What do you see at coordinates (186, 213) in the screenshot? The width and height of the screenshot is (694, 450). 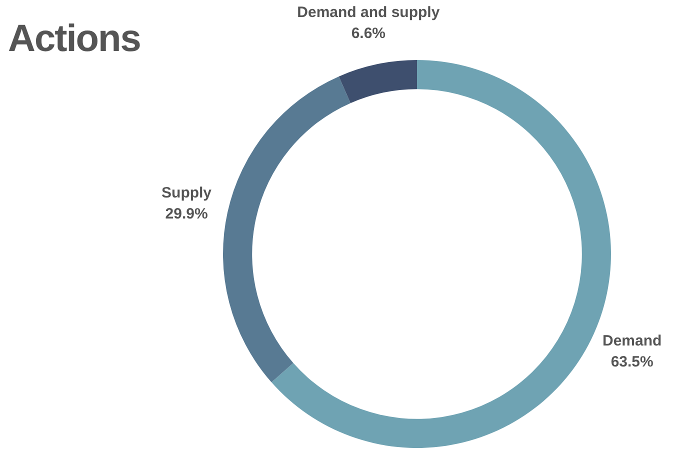 I see `data-label: 29.9%` at bounding box center [186, 213].